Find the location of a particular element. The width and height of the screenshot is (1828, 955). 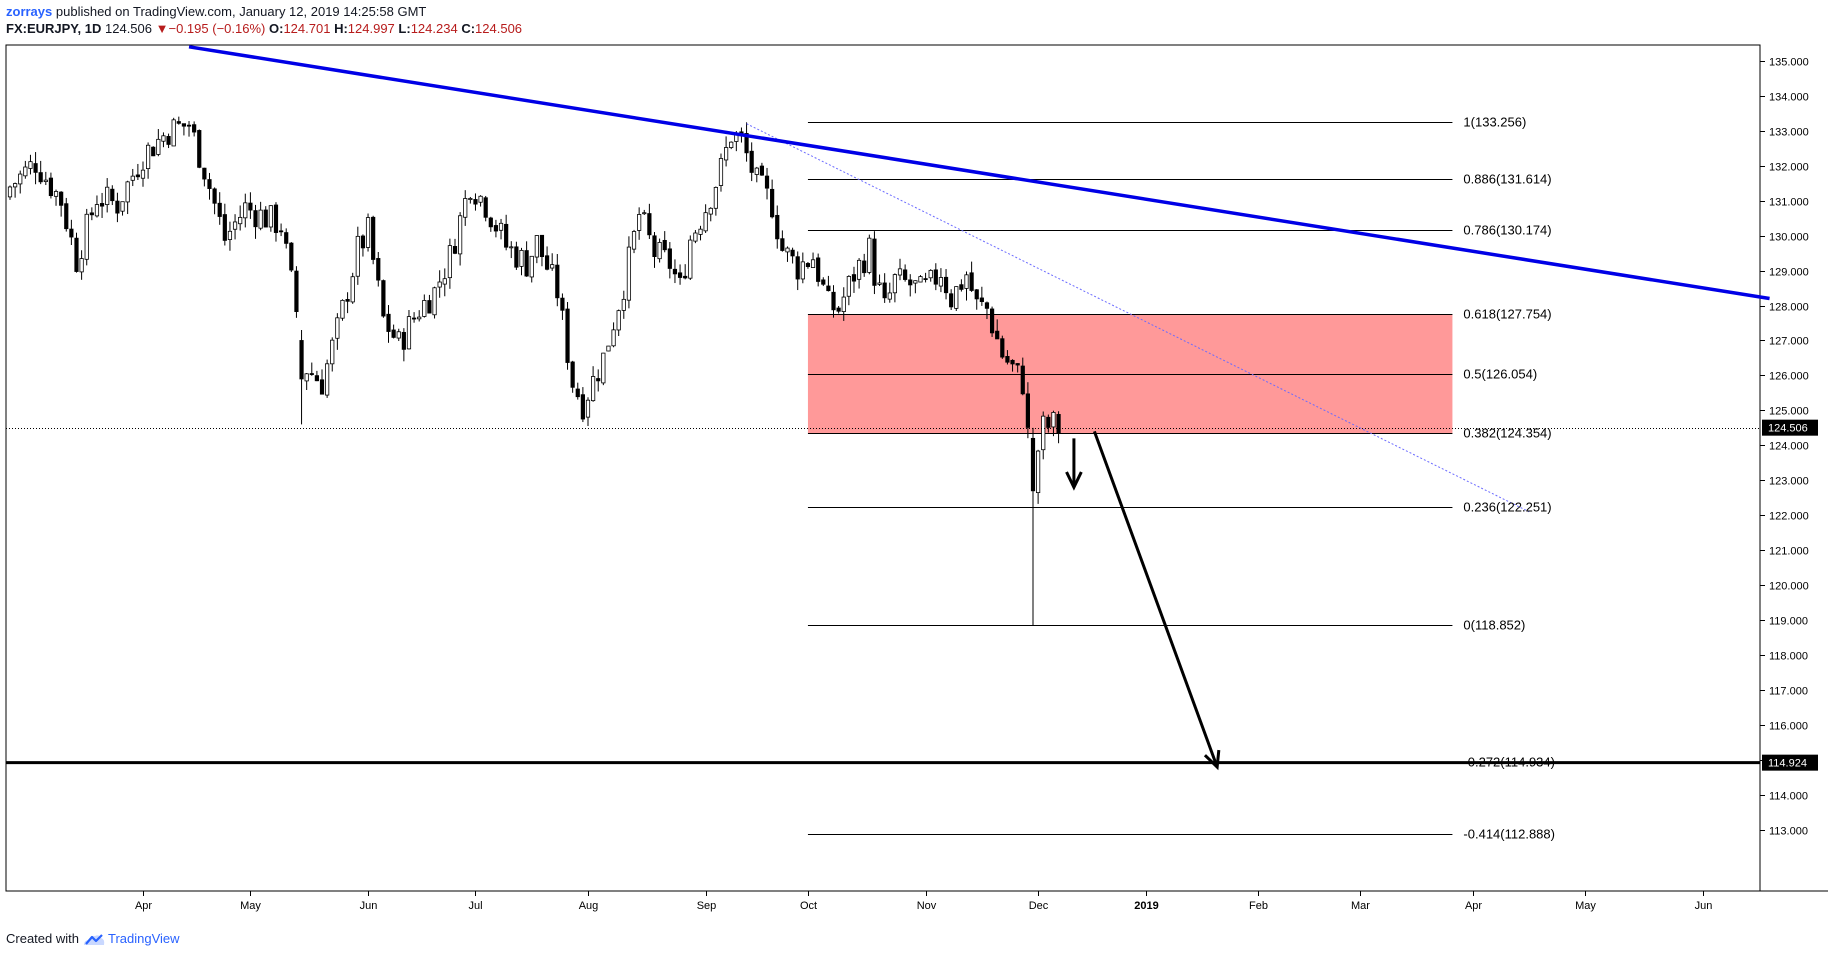

x-tick-label: Dec is located at coordinates (1039, 906).